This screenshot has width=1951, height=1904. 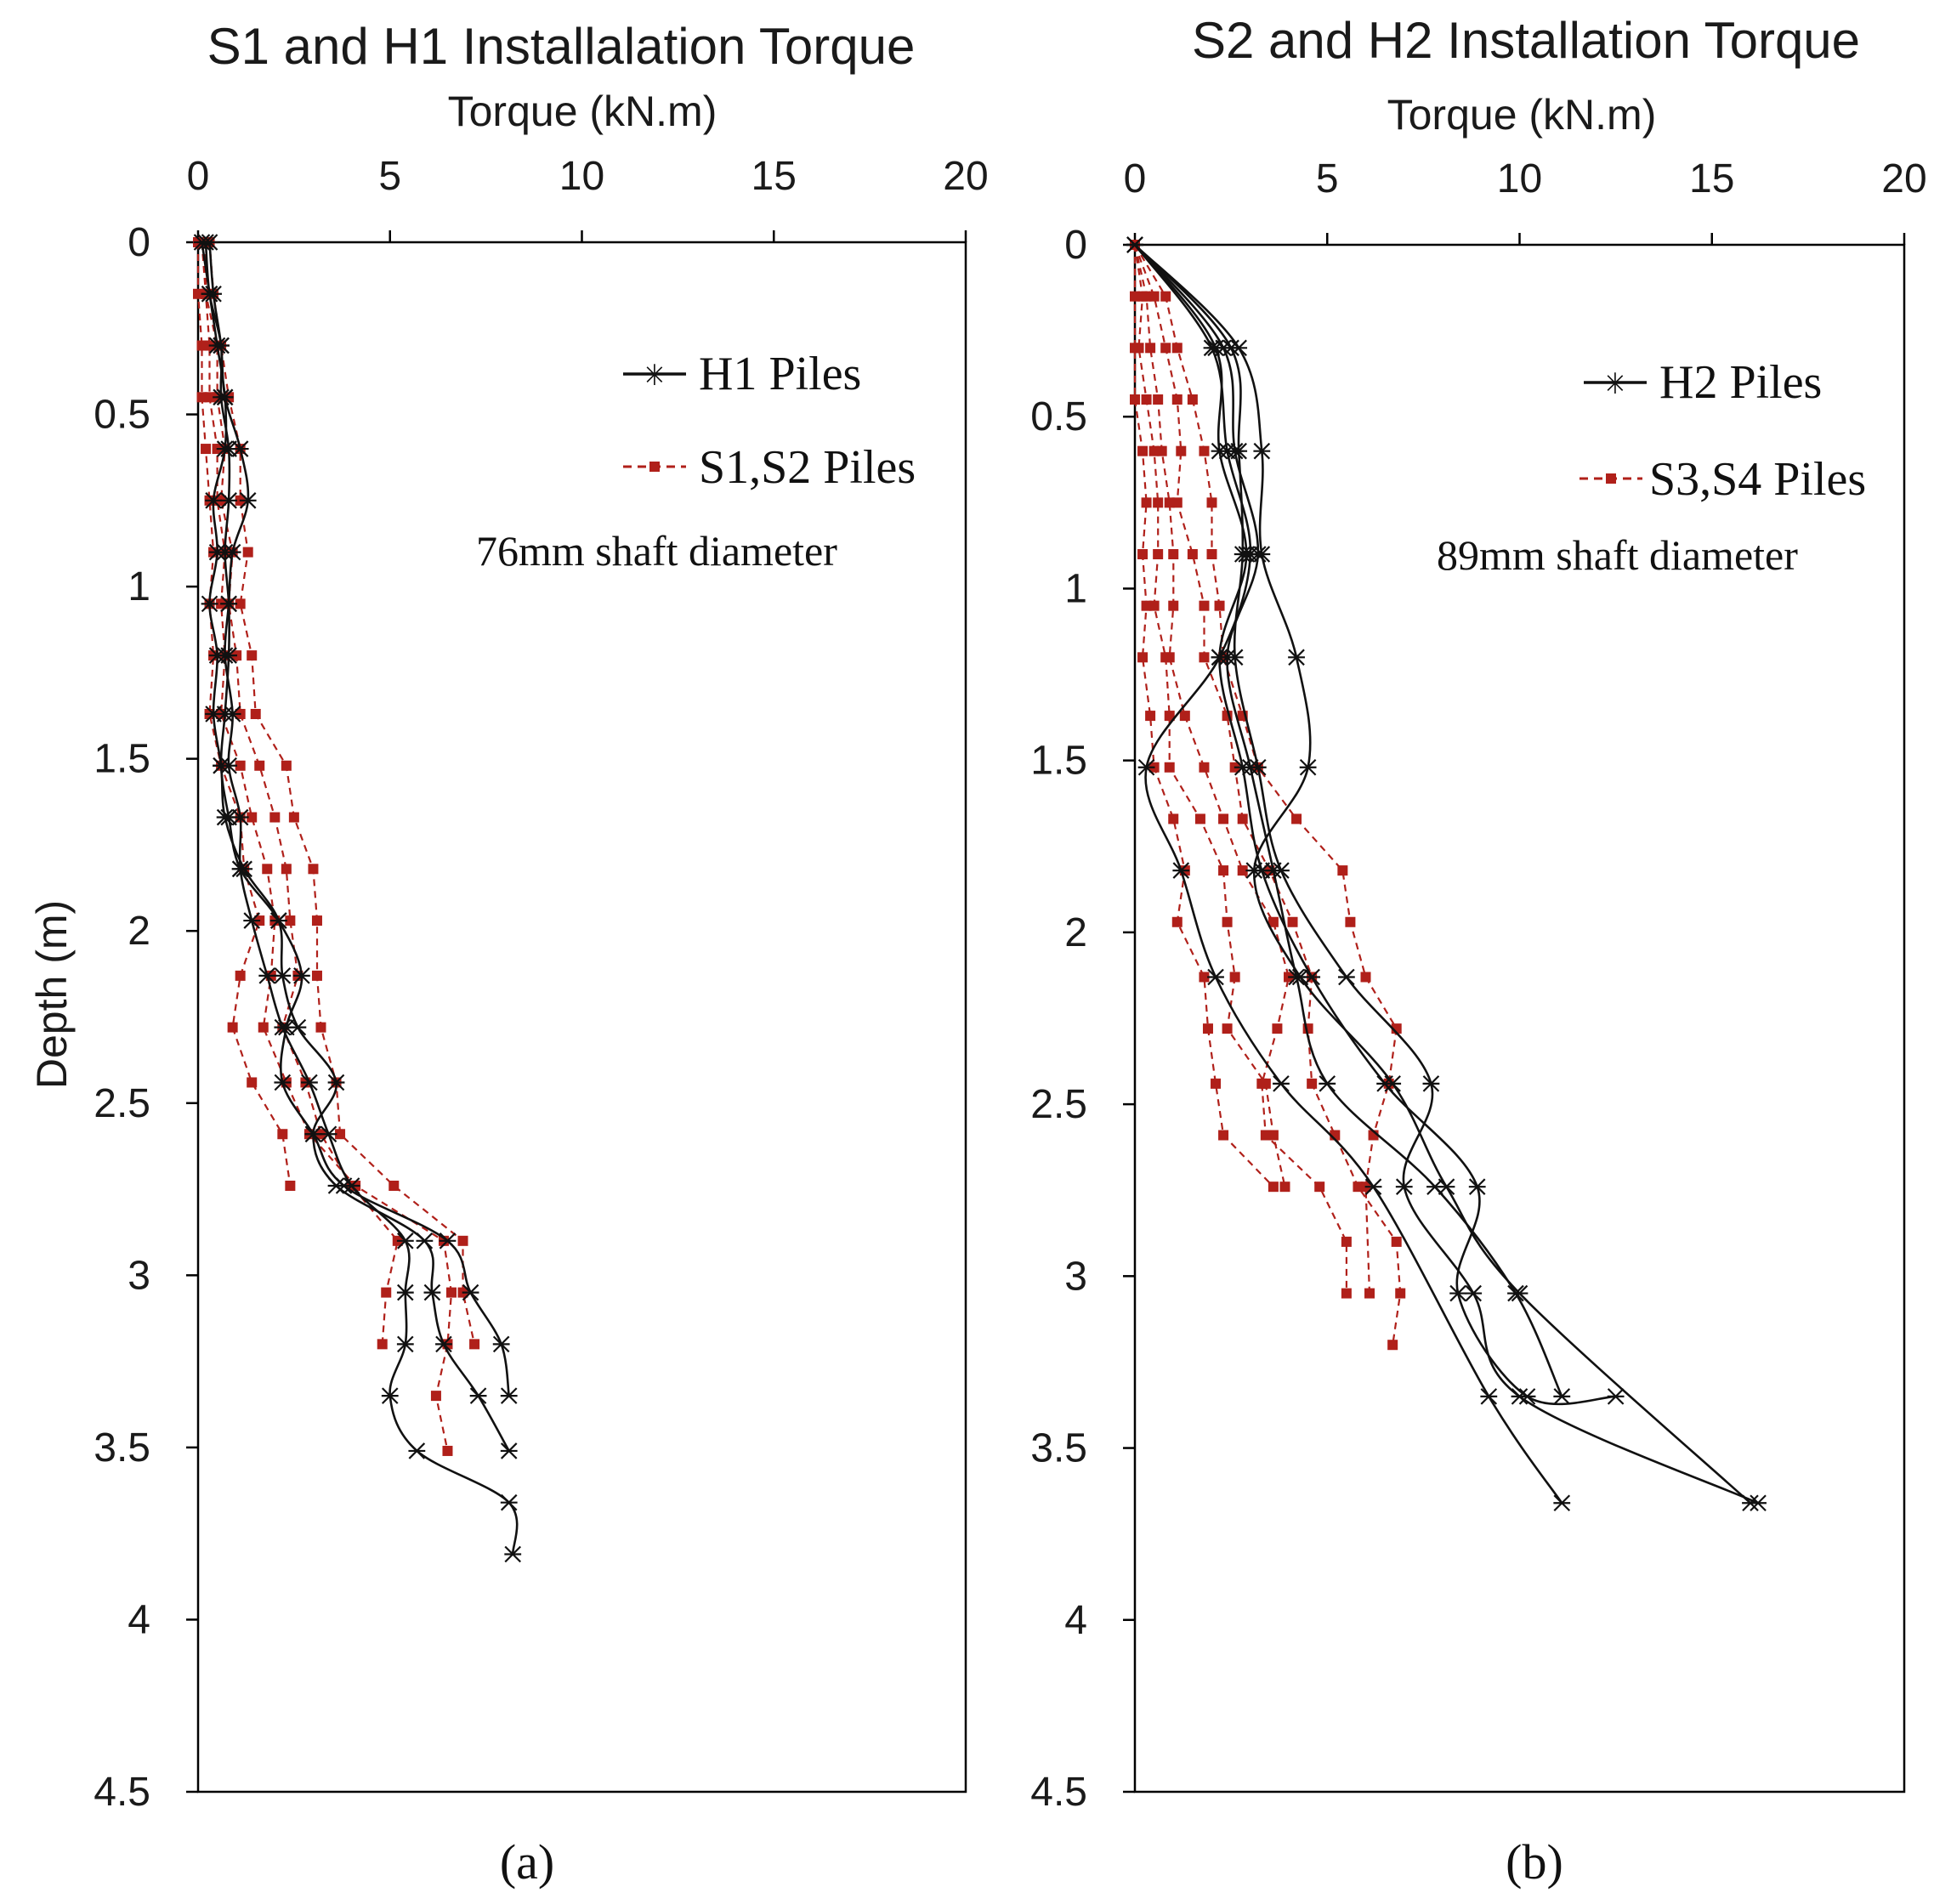 What do you see at coordinates (122, 1792) in the screenshot?
I see `panel-a-y-tick-label: 4.5` at bounding box center [122, 1792].